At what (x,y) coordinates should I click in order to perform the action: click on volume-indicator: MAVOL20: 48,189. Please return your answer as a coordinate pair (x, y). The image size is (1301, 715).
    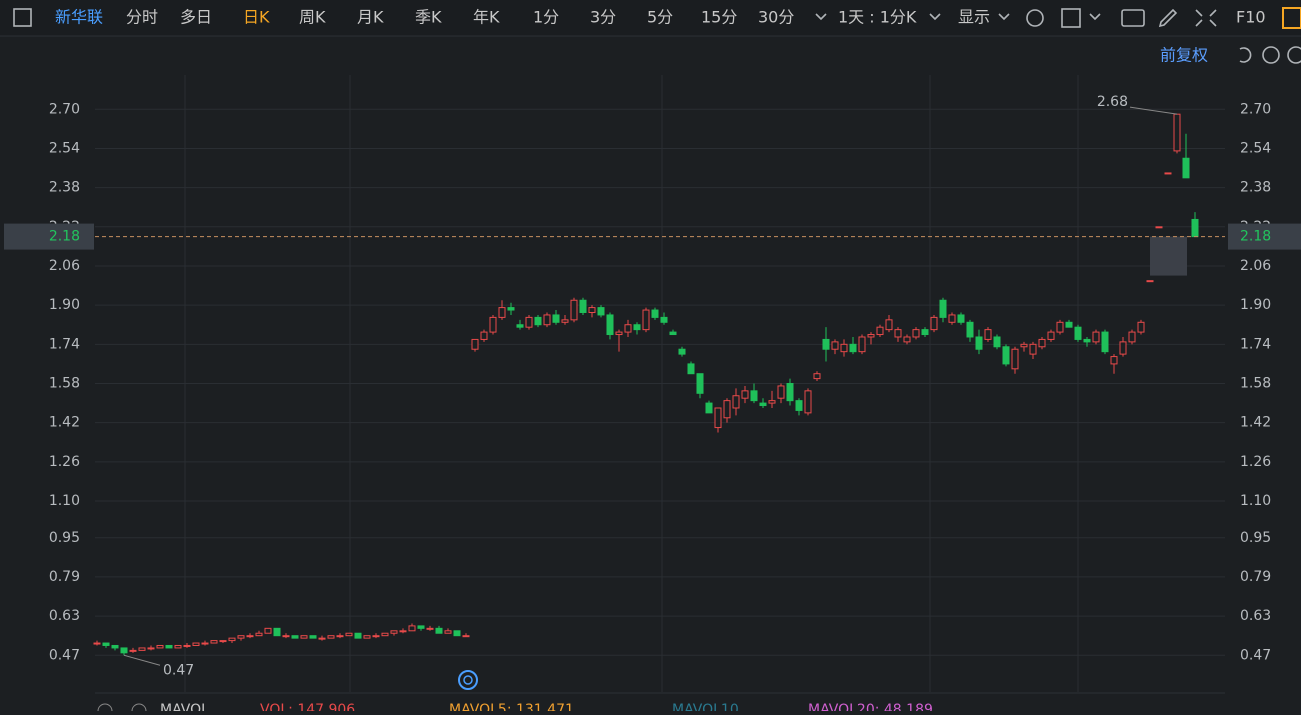
    Looking at the image, I should click on (870, 706).